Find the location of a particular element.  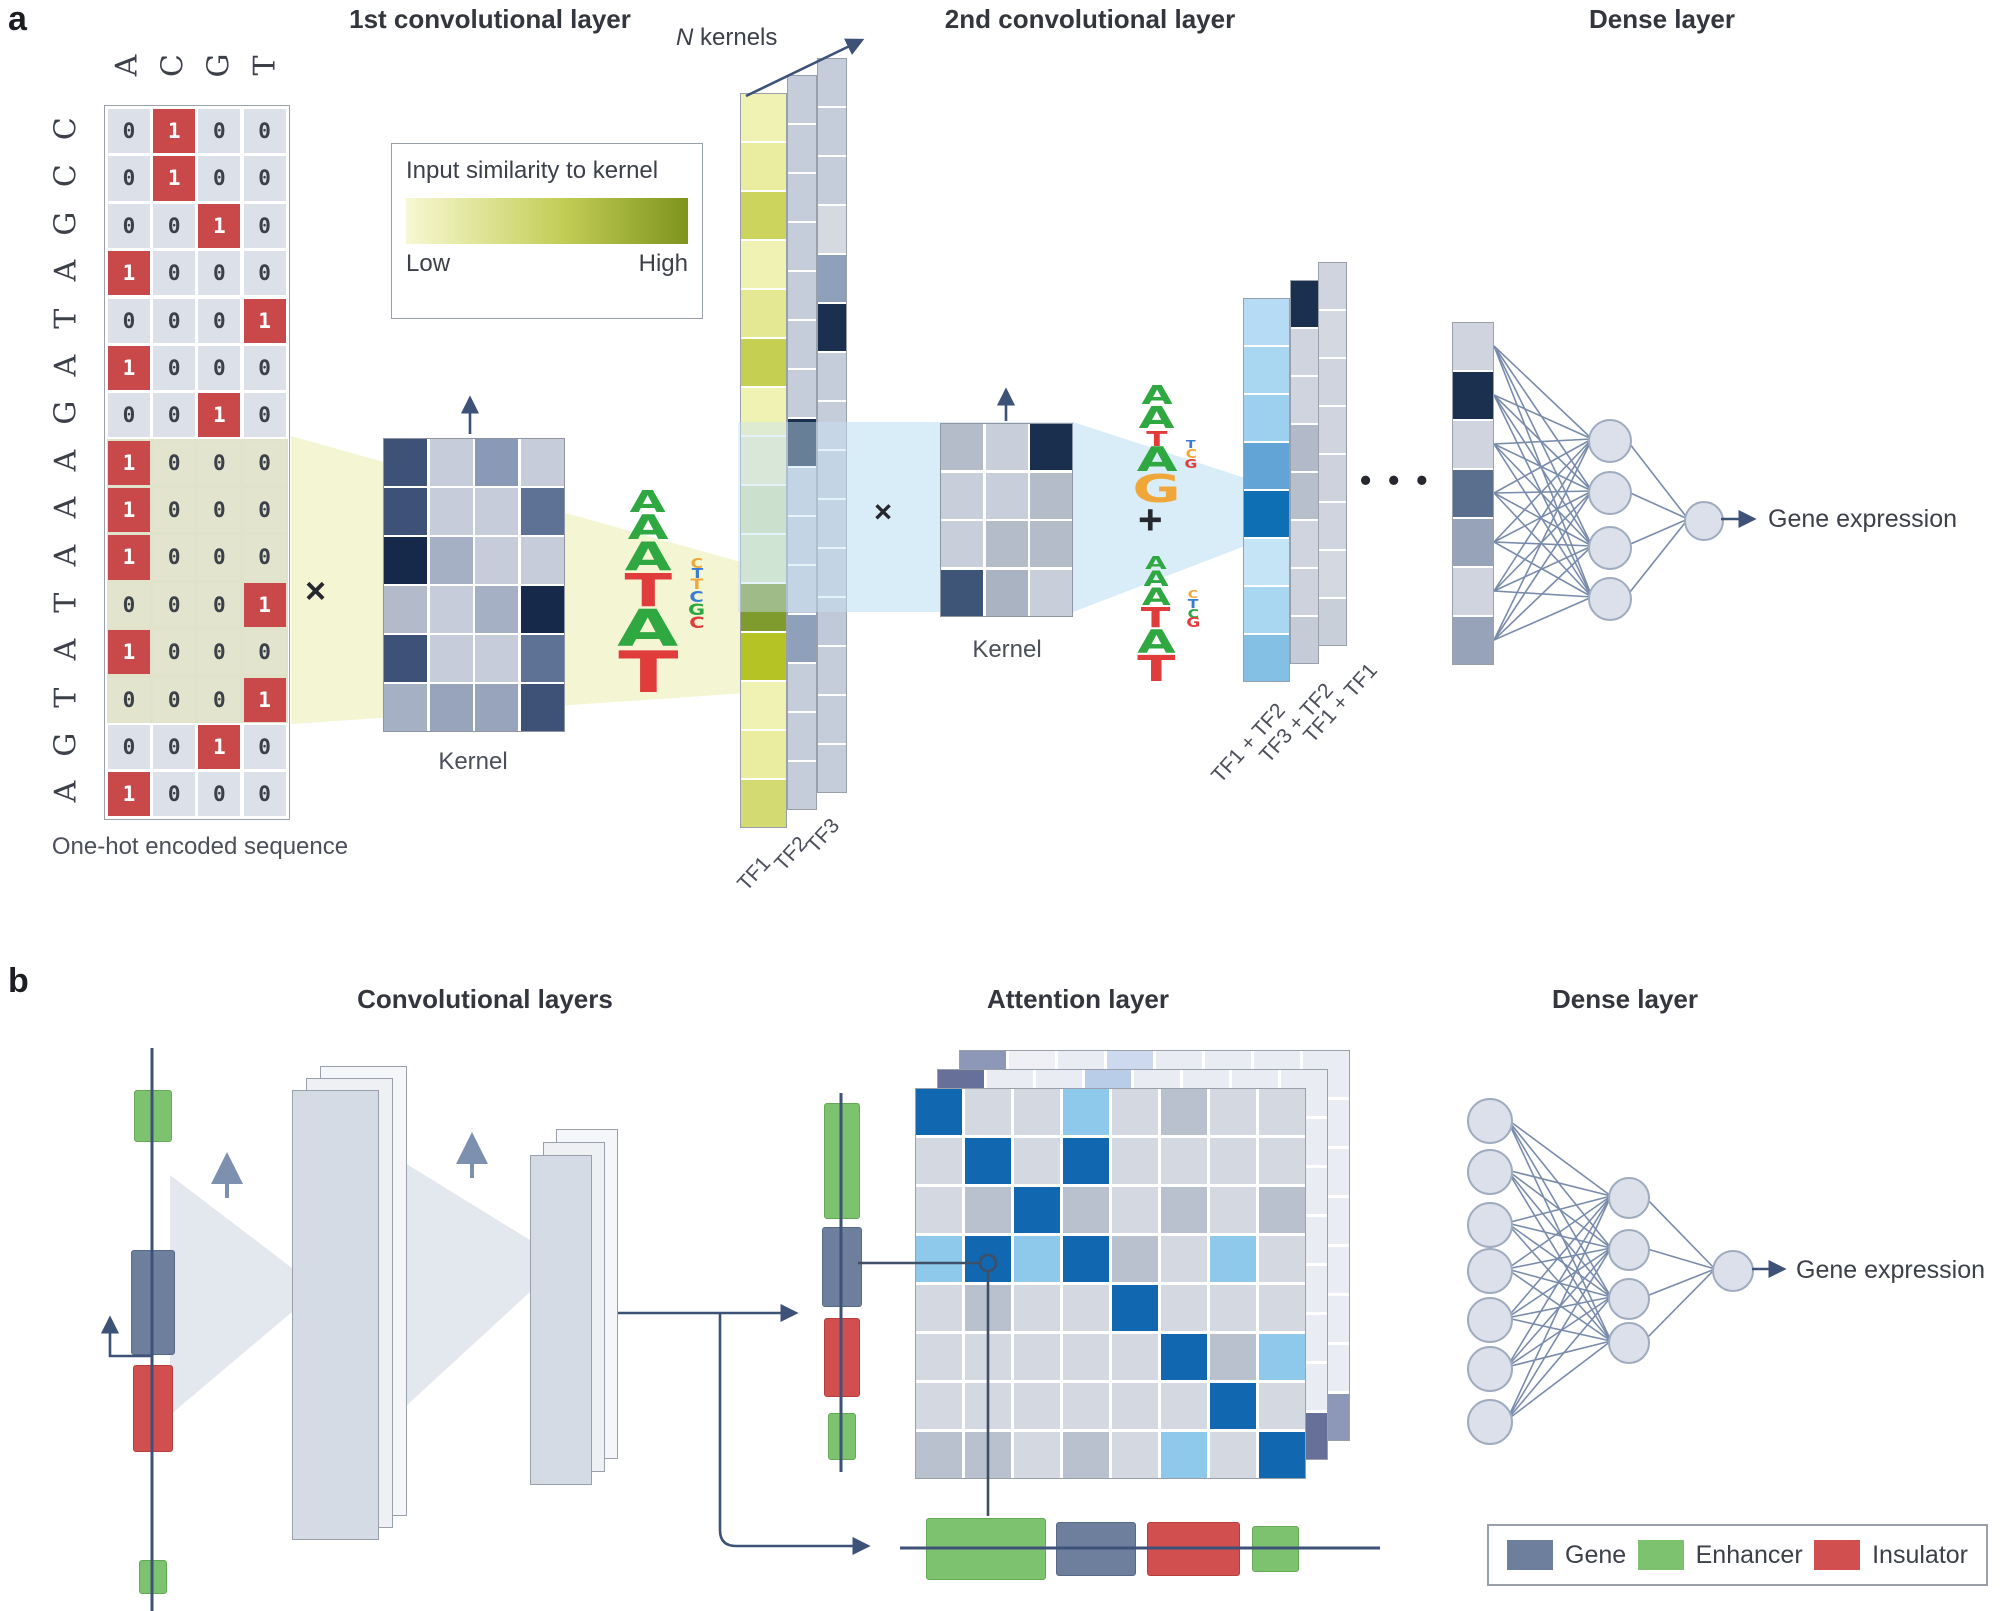

tf1-tf2-column is located at coordinates (1266, 490).